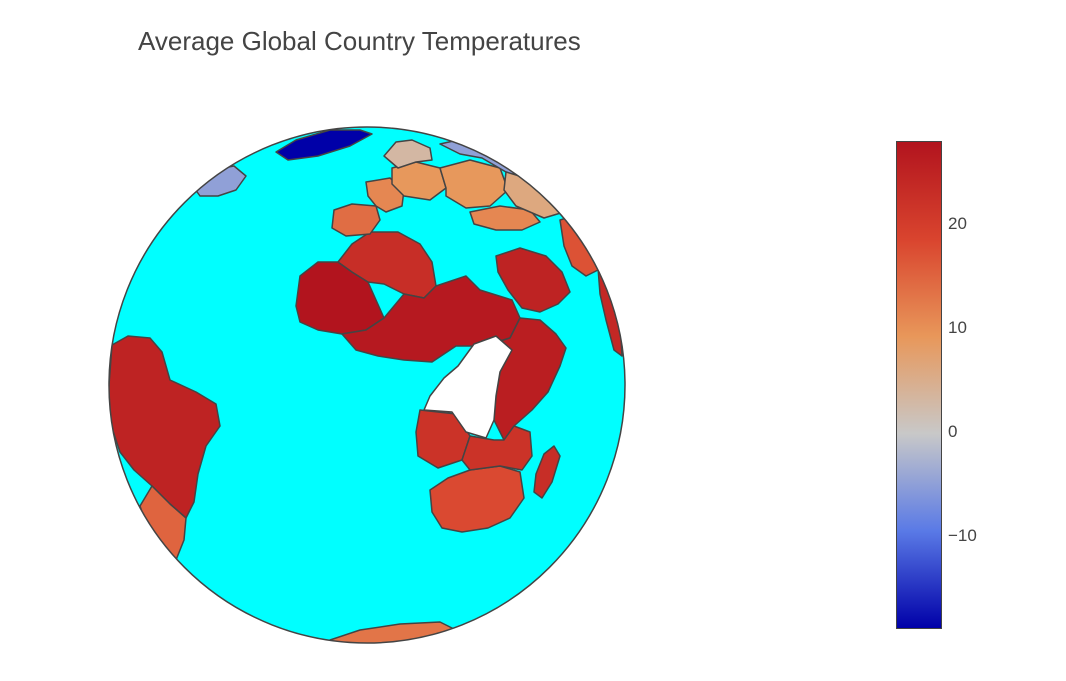 This screenshot has width=1066, height=681. What do you see at coordinates (474, 184) in the screenshot?
I see `region-easterneurope` at bounding box center [474, 184].